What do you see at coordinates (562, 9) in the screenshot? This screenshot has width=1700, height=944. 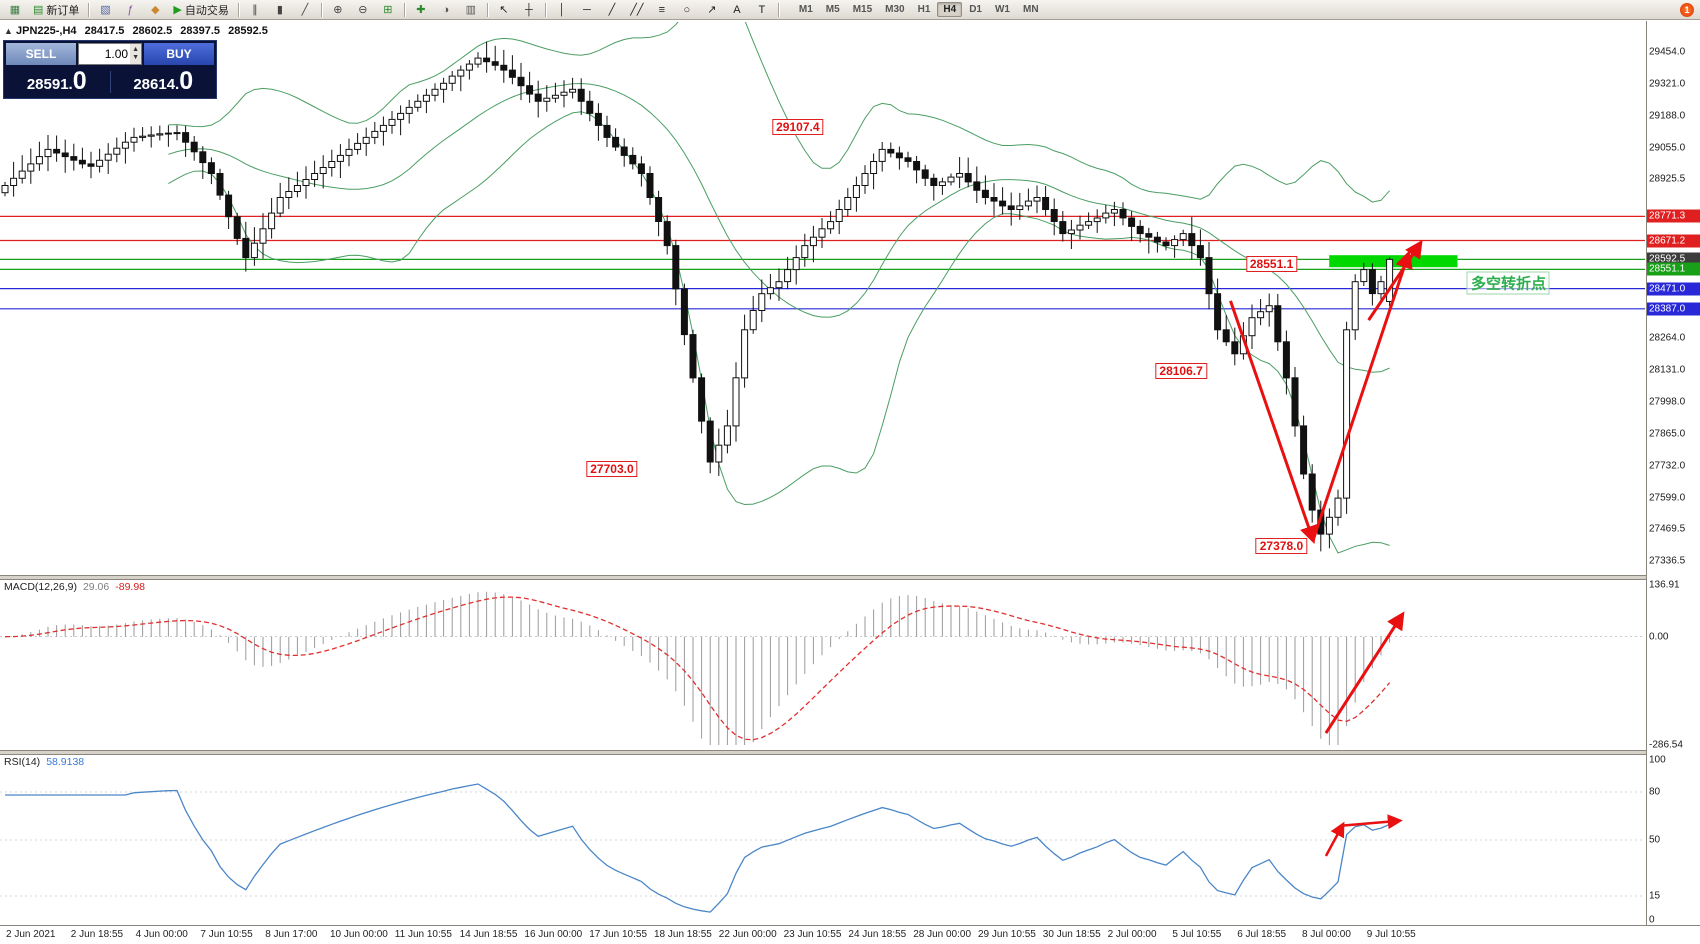 I see `vertical-line-icon: │` at bounding box center [562, 9].